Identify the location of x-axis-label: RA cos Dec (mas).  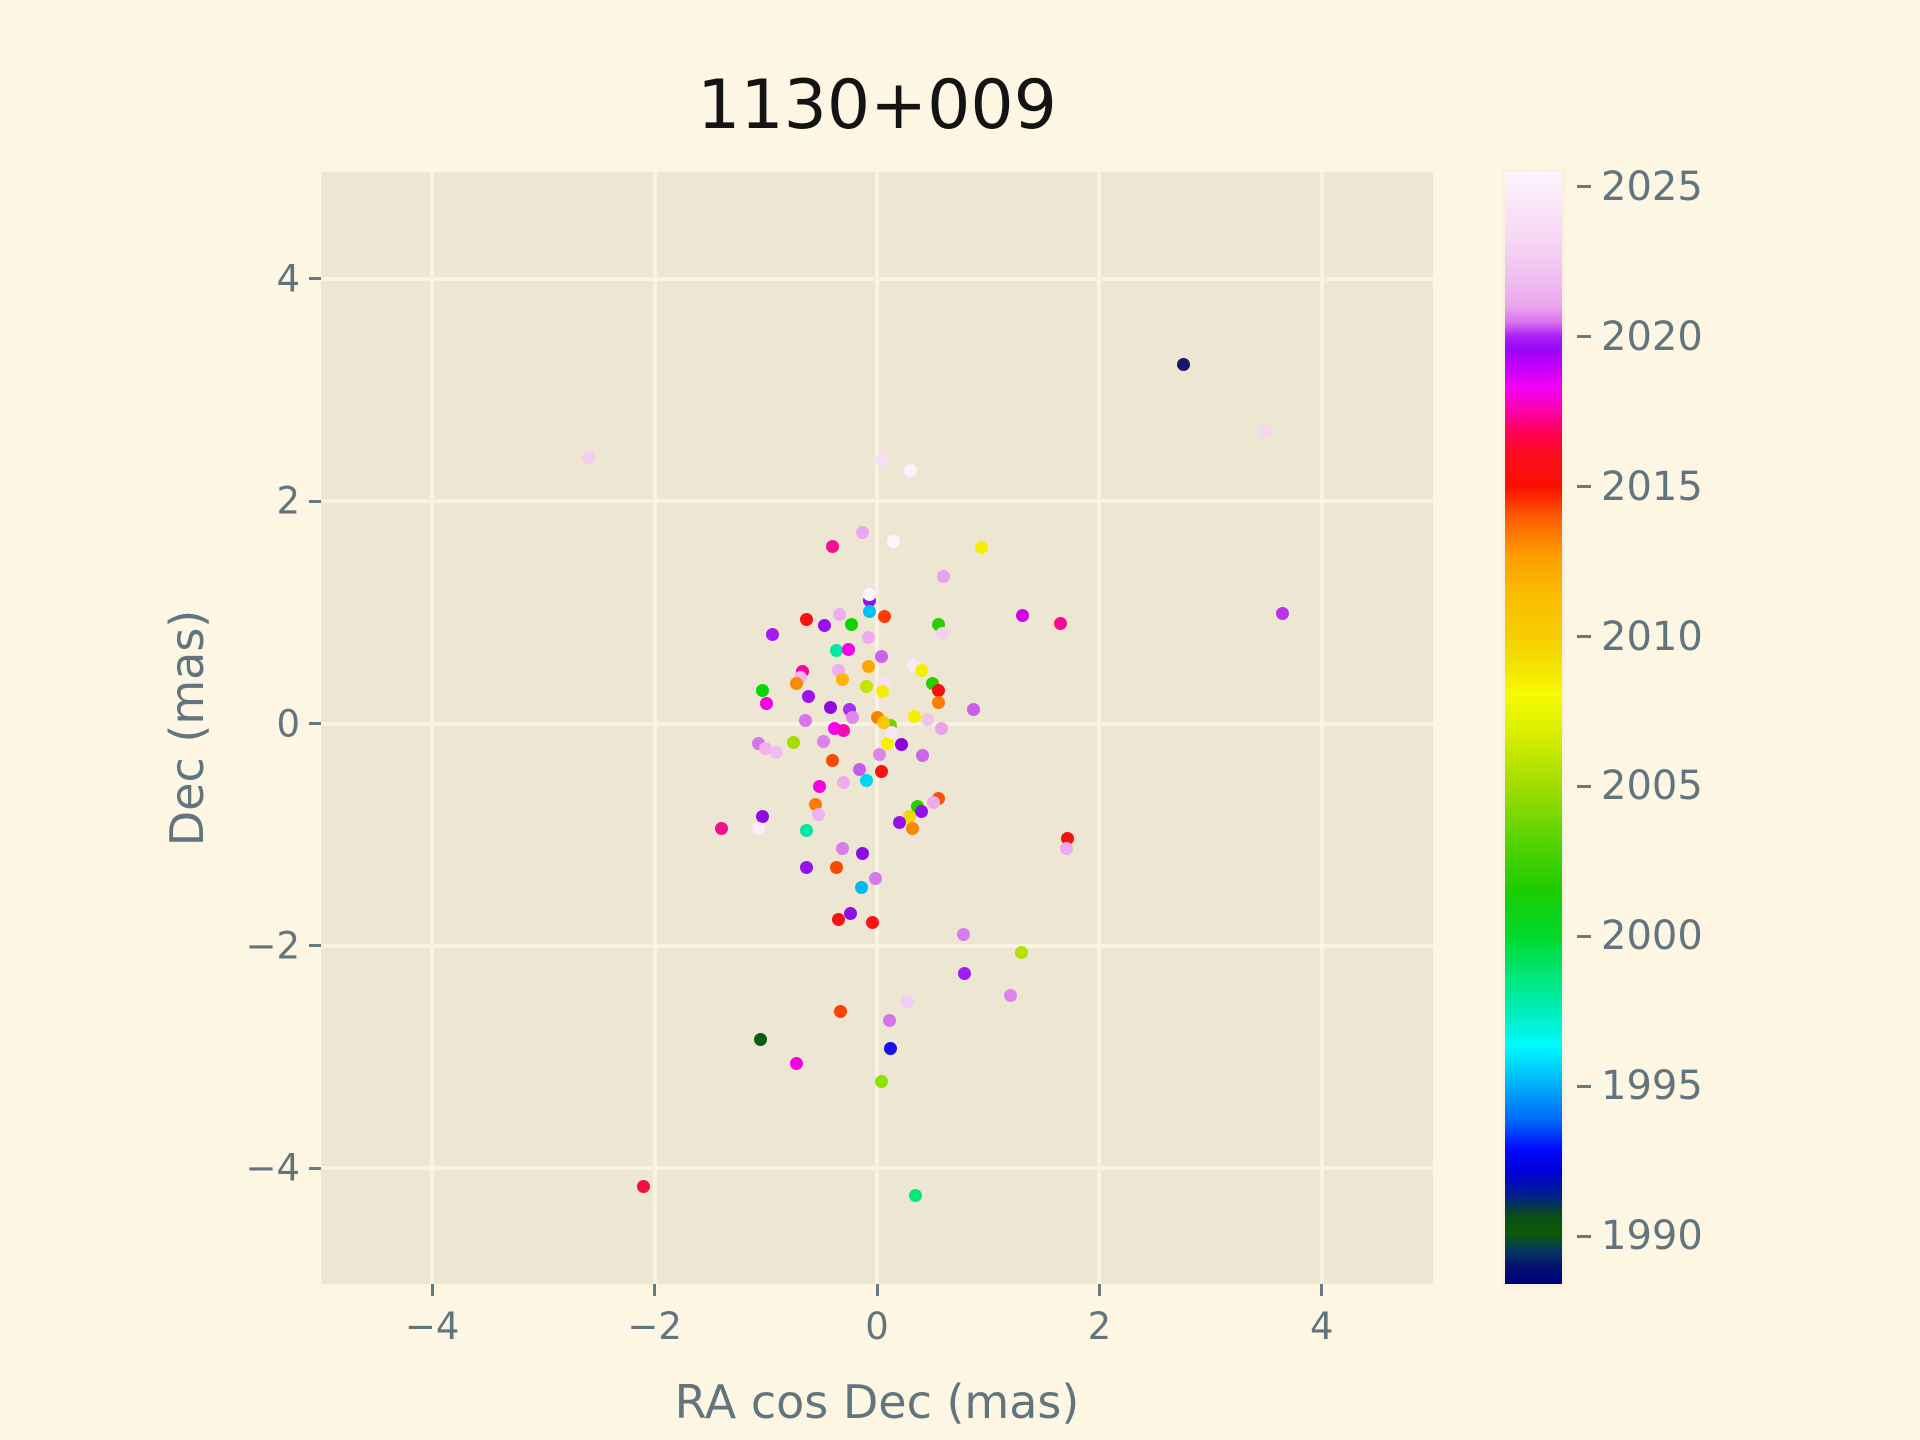
(877, 1402).